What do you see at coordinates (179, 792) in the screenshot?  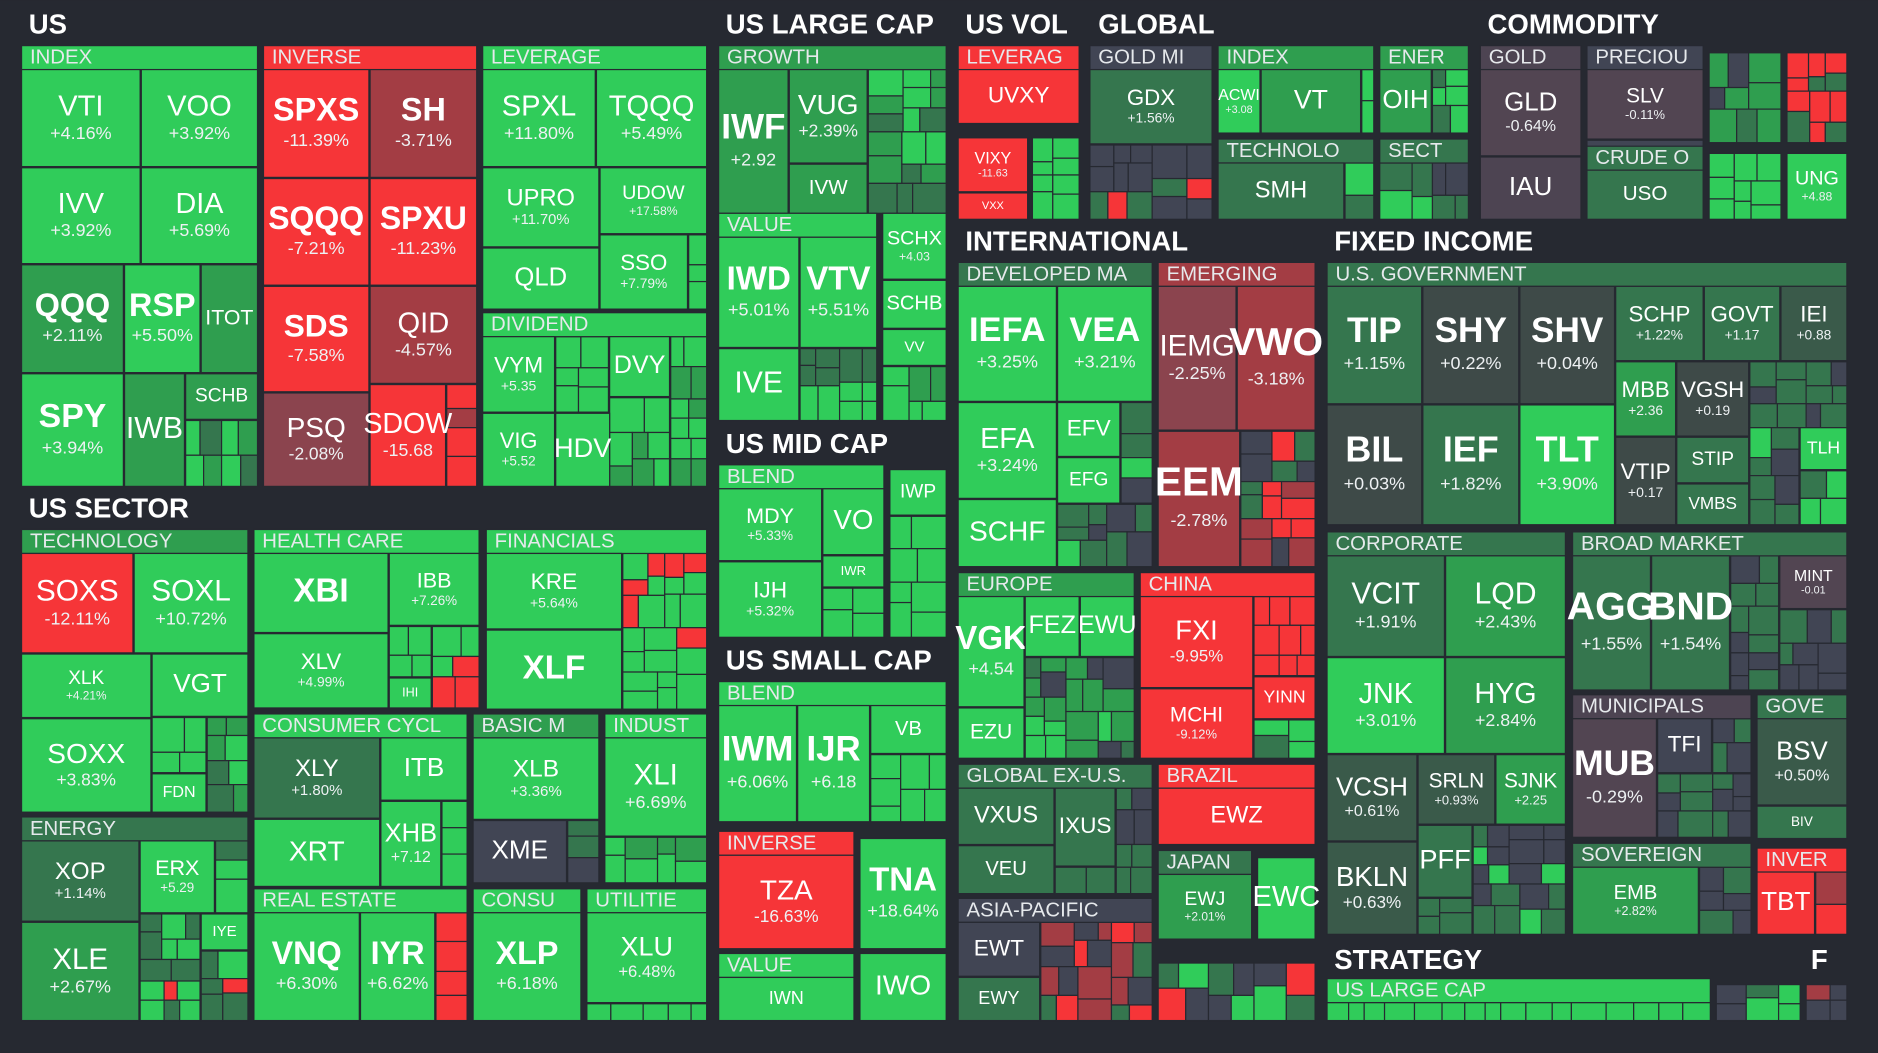 I see `ticker: FDN` at bounding box center [179, 792].